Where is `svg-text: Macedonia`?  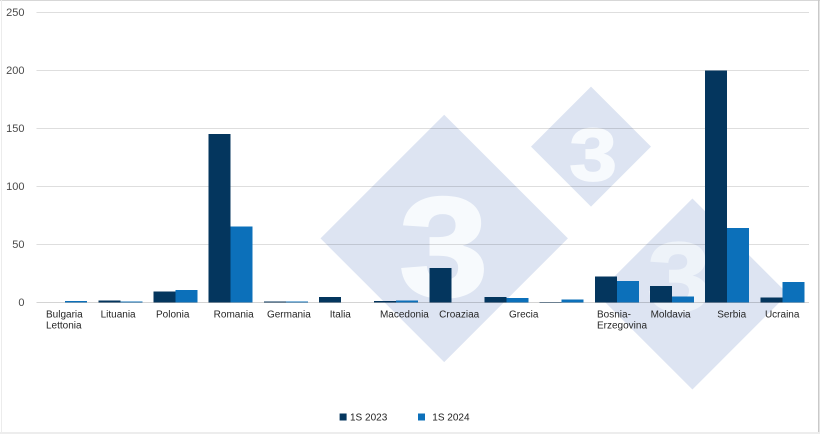
svg-text: Macedonia is located at coordinates (404, 315).